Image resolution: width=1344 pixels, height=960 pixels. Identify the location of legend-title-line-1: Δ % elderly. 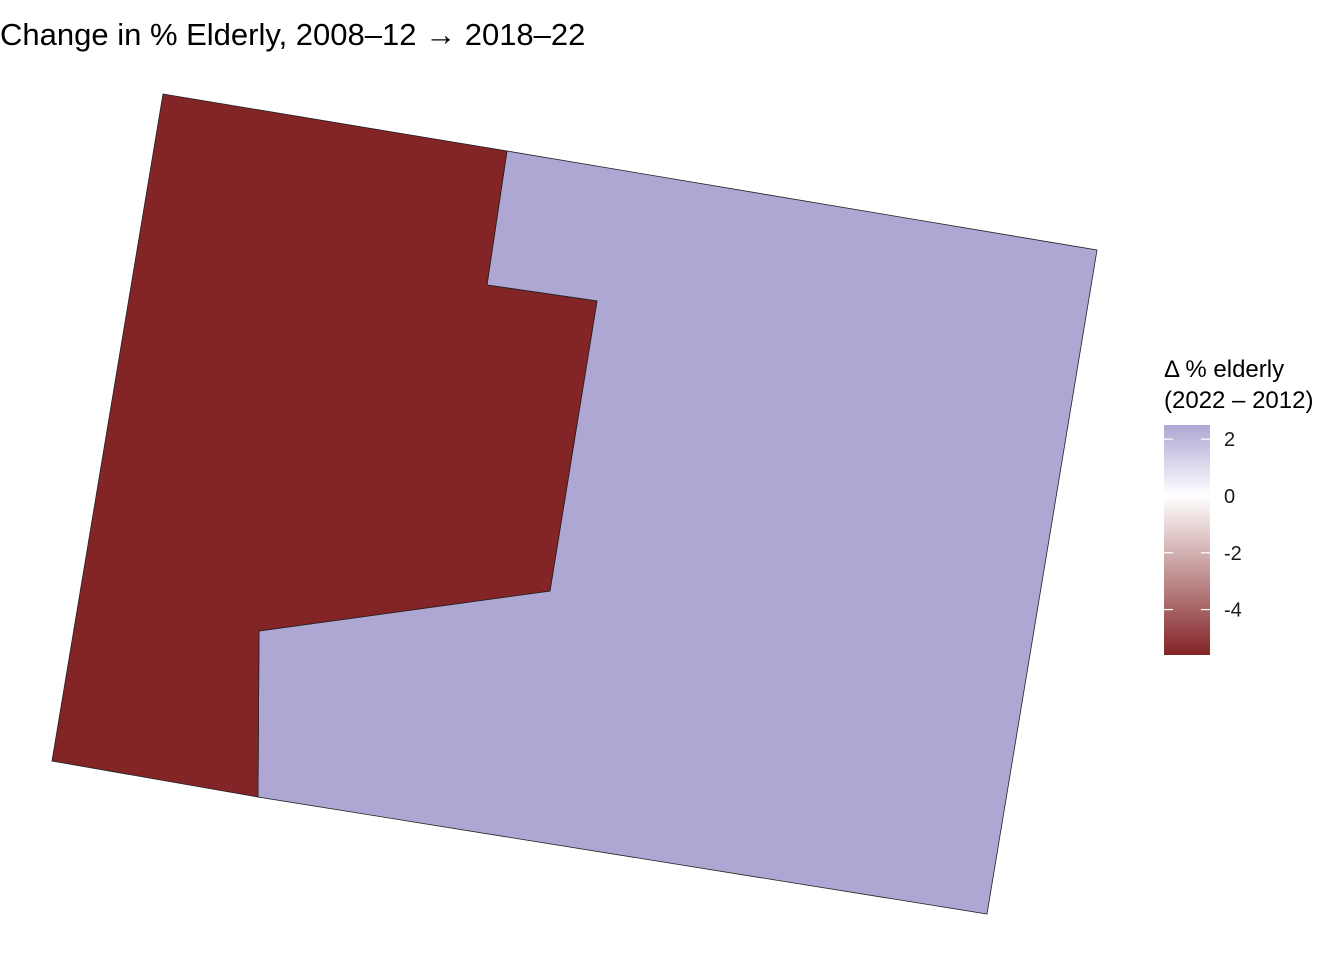
(1224, 369).